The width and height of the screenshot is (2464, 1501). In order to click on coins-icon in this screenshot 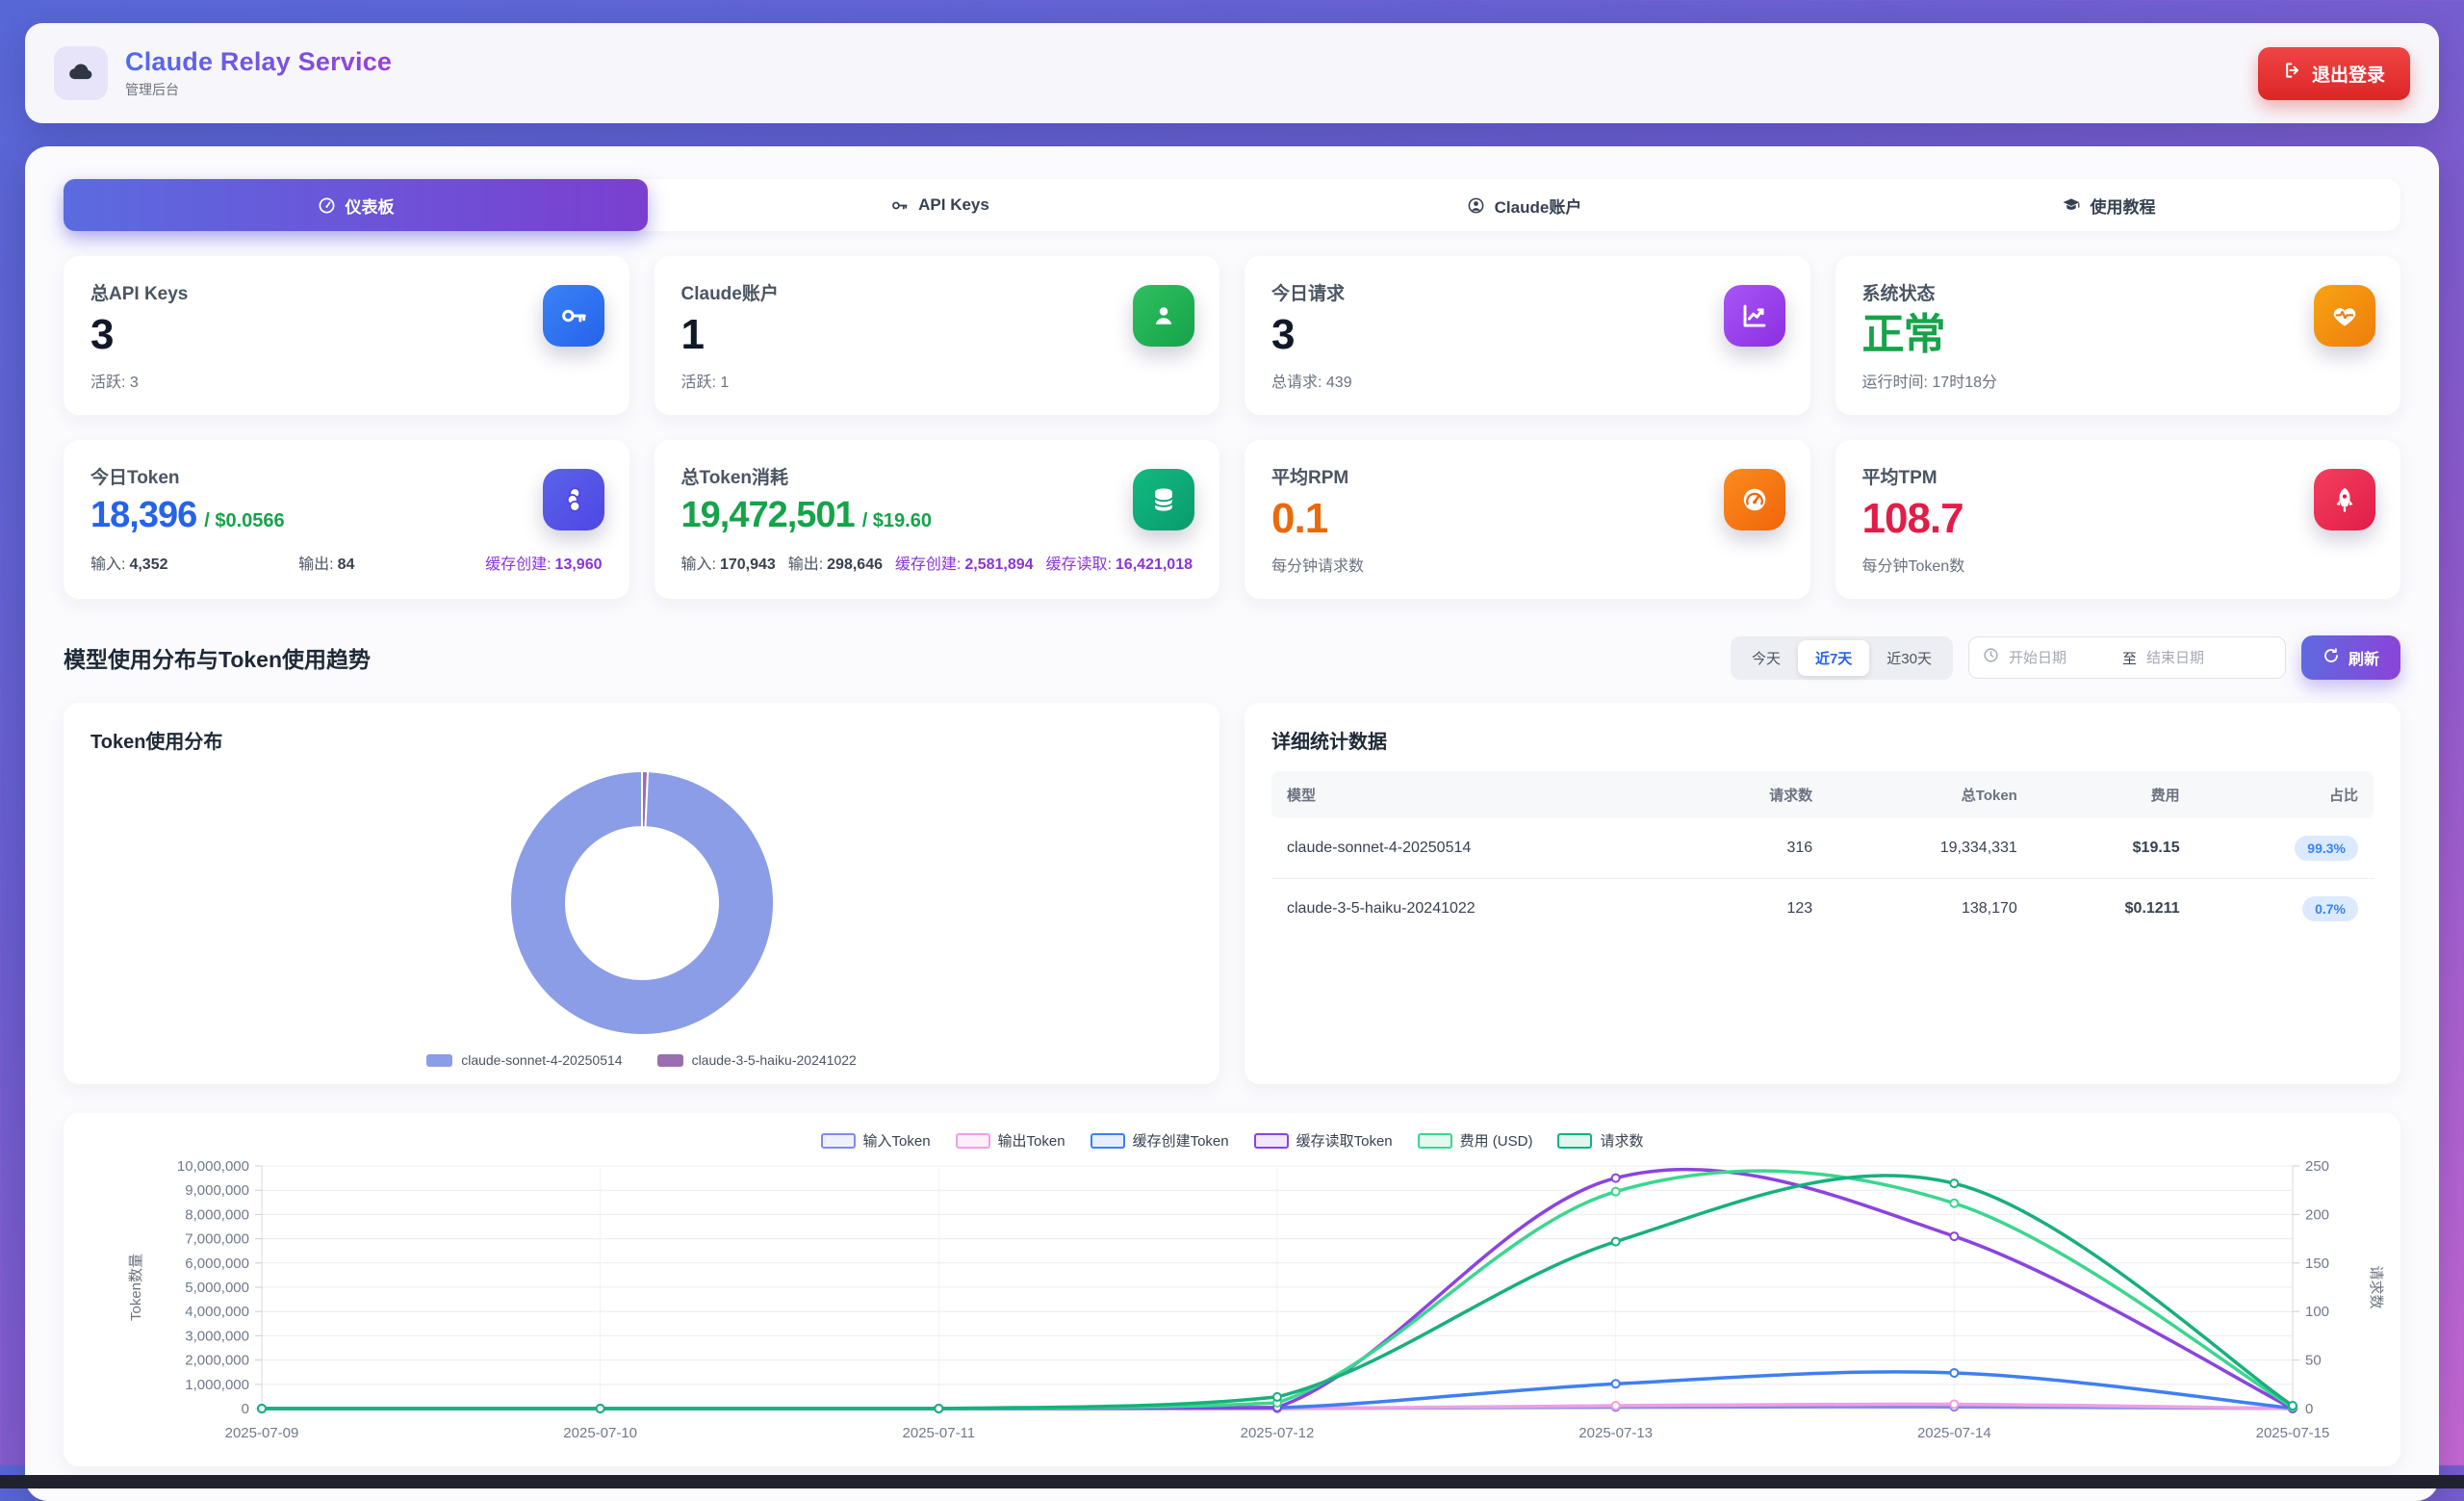, I will do `click(573, 500)`.